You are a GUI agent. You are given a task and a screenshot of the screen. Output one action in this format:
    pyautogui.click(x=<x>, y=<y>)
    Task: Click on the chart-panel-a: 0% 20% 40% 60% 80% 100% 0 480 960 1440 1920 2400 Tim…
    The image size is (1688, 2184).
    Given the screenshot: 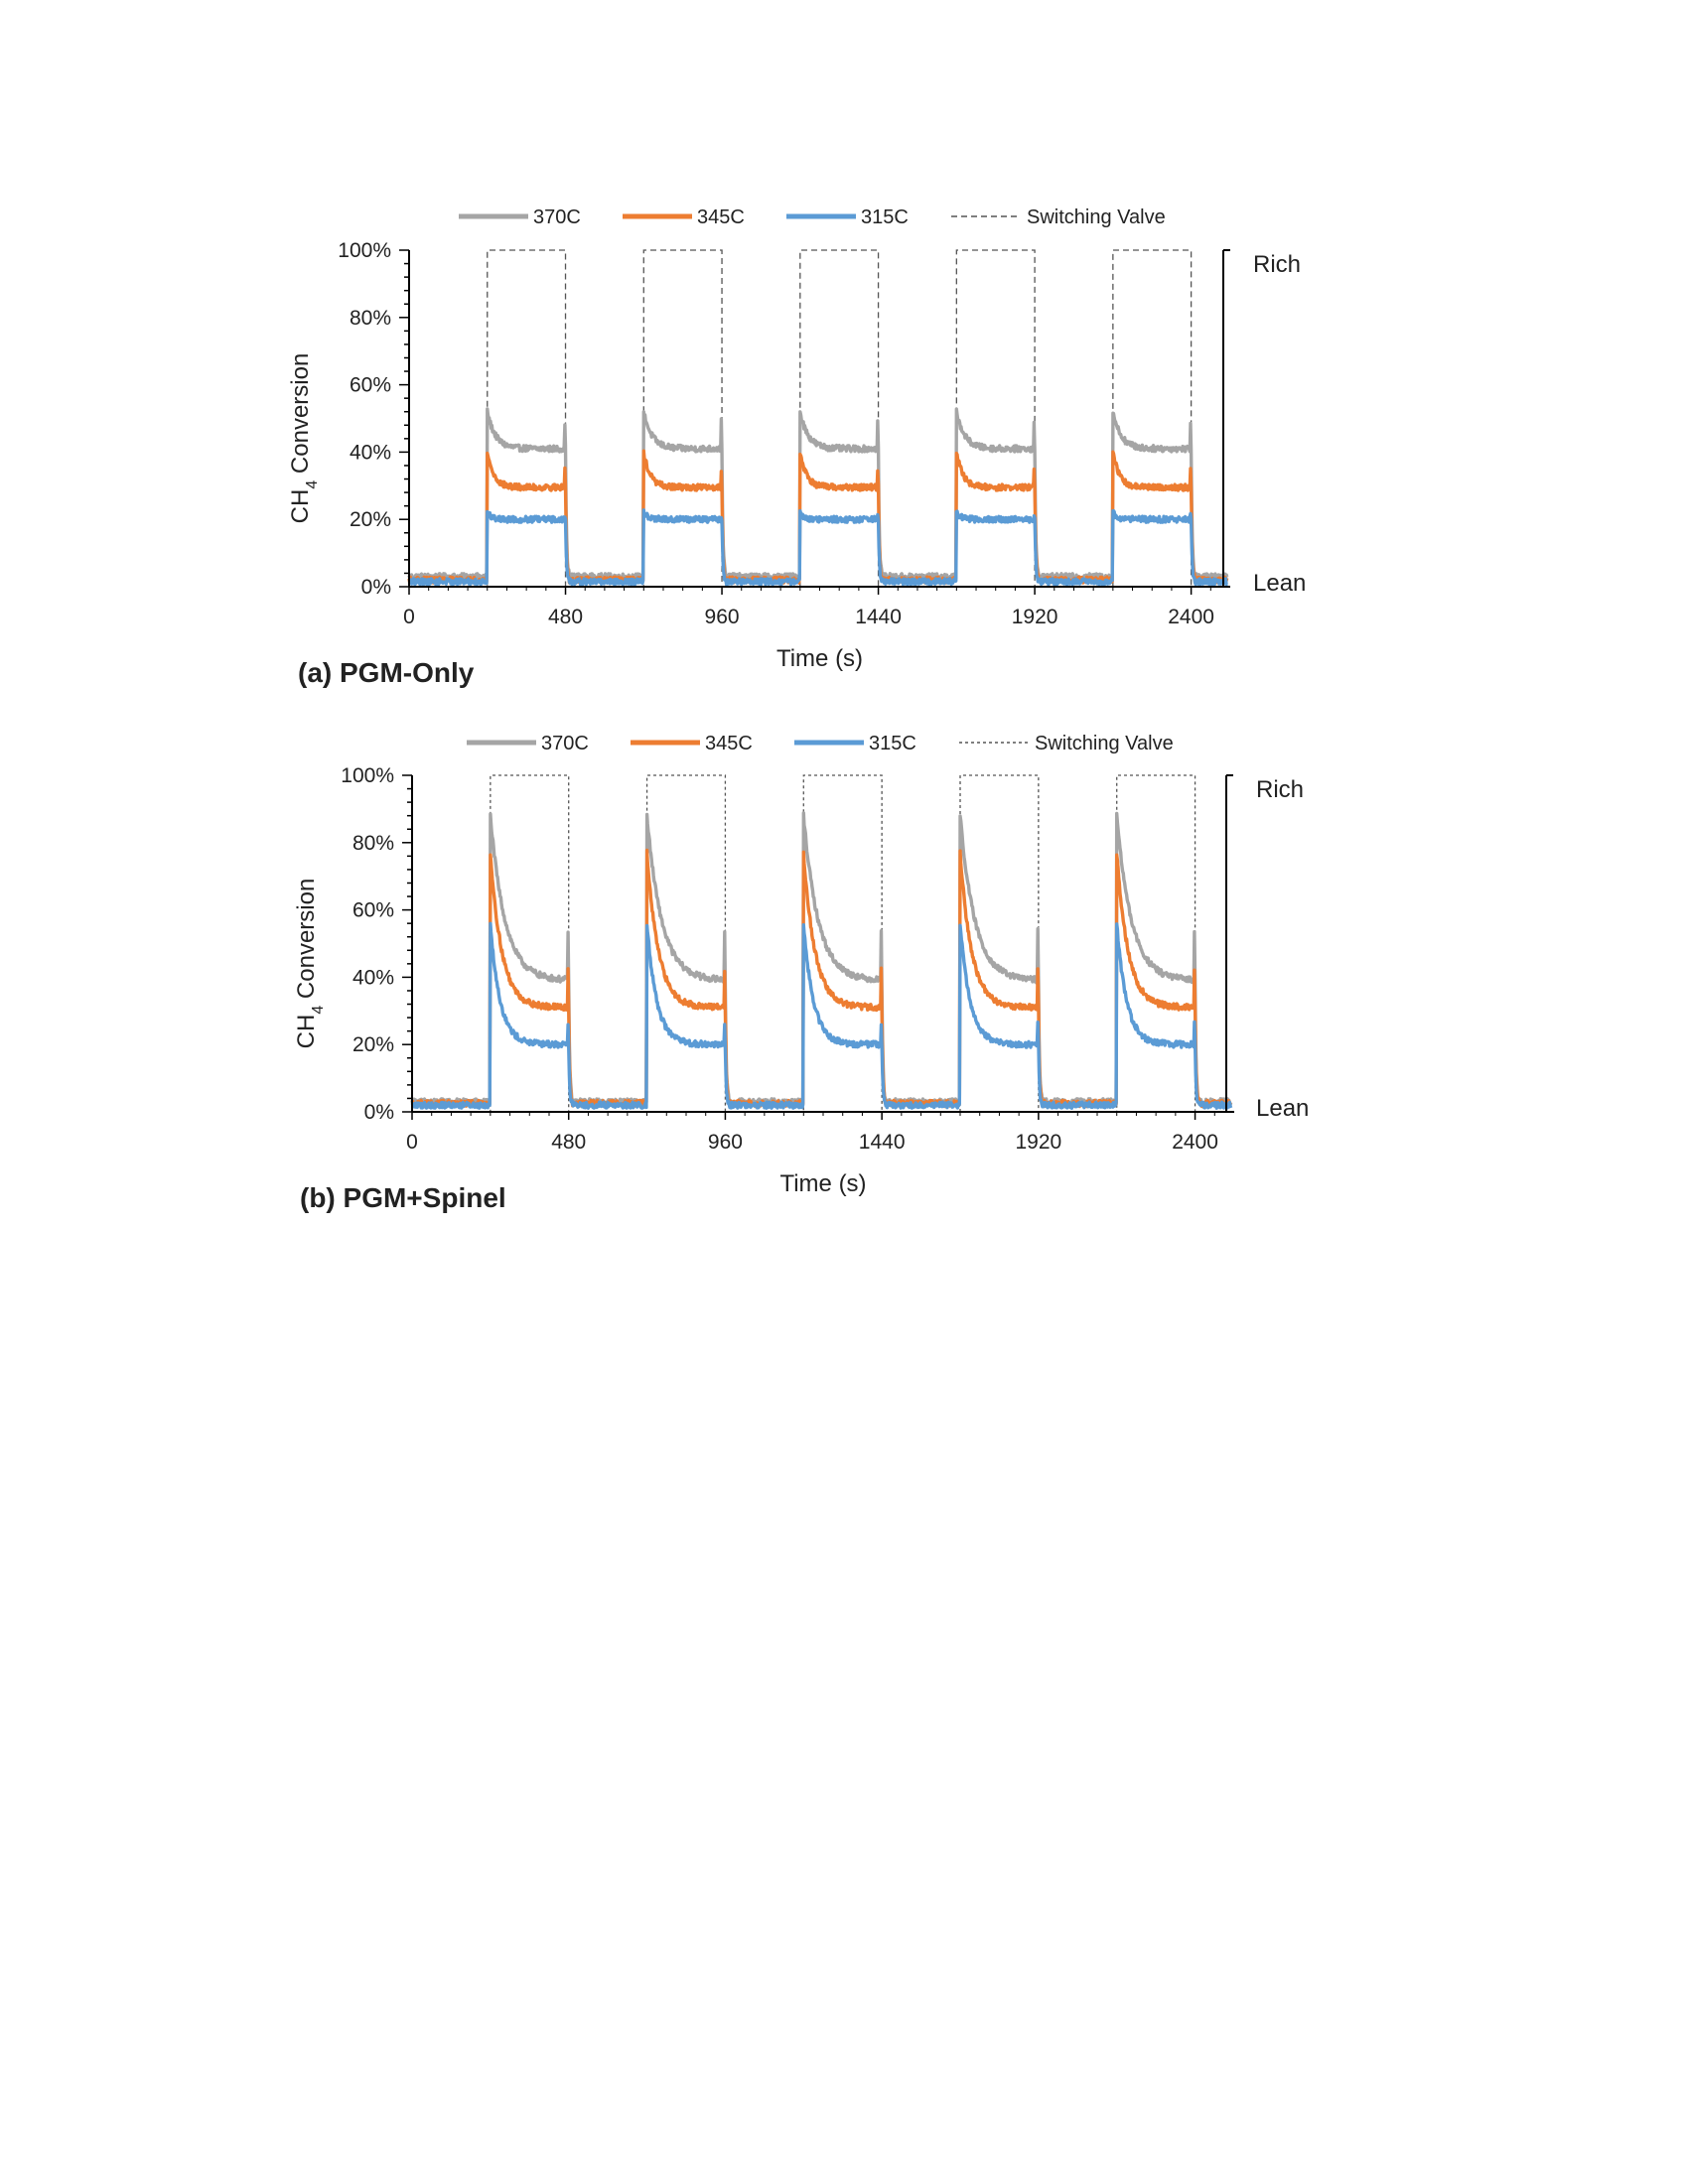 What is the action you would take?
    pyautogui.click(x=796, y=447)
    